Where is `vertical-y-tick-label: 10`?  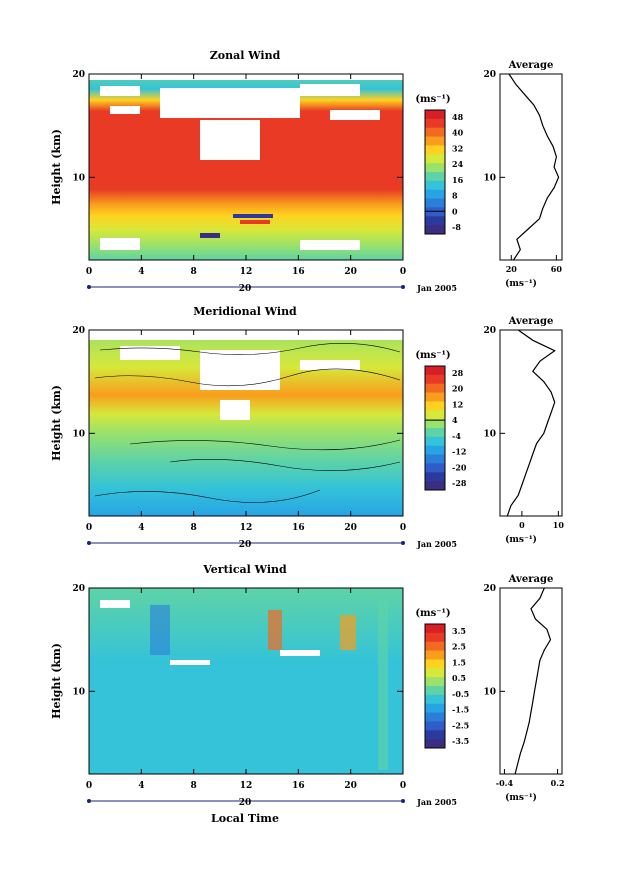
vertical-y-tick-label: 10 is located at coordinates (78, 692).